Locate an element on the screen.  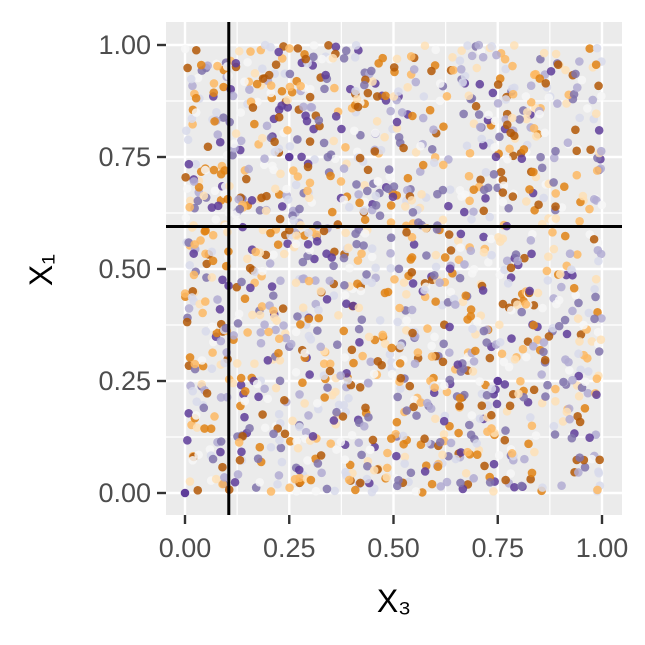
y-tick-label: 0.25 is located at coordinates (124, 381).